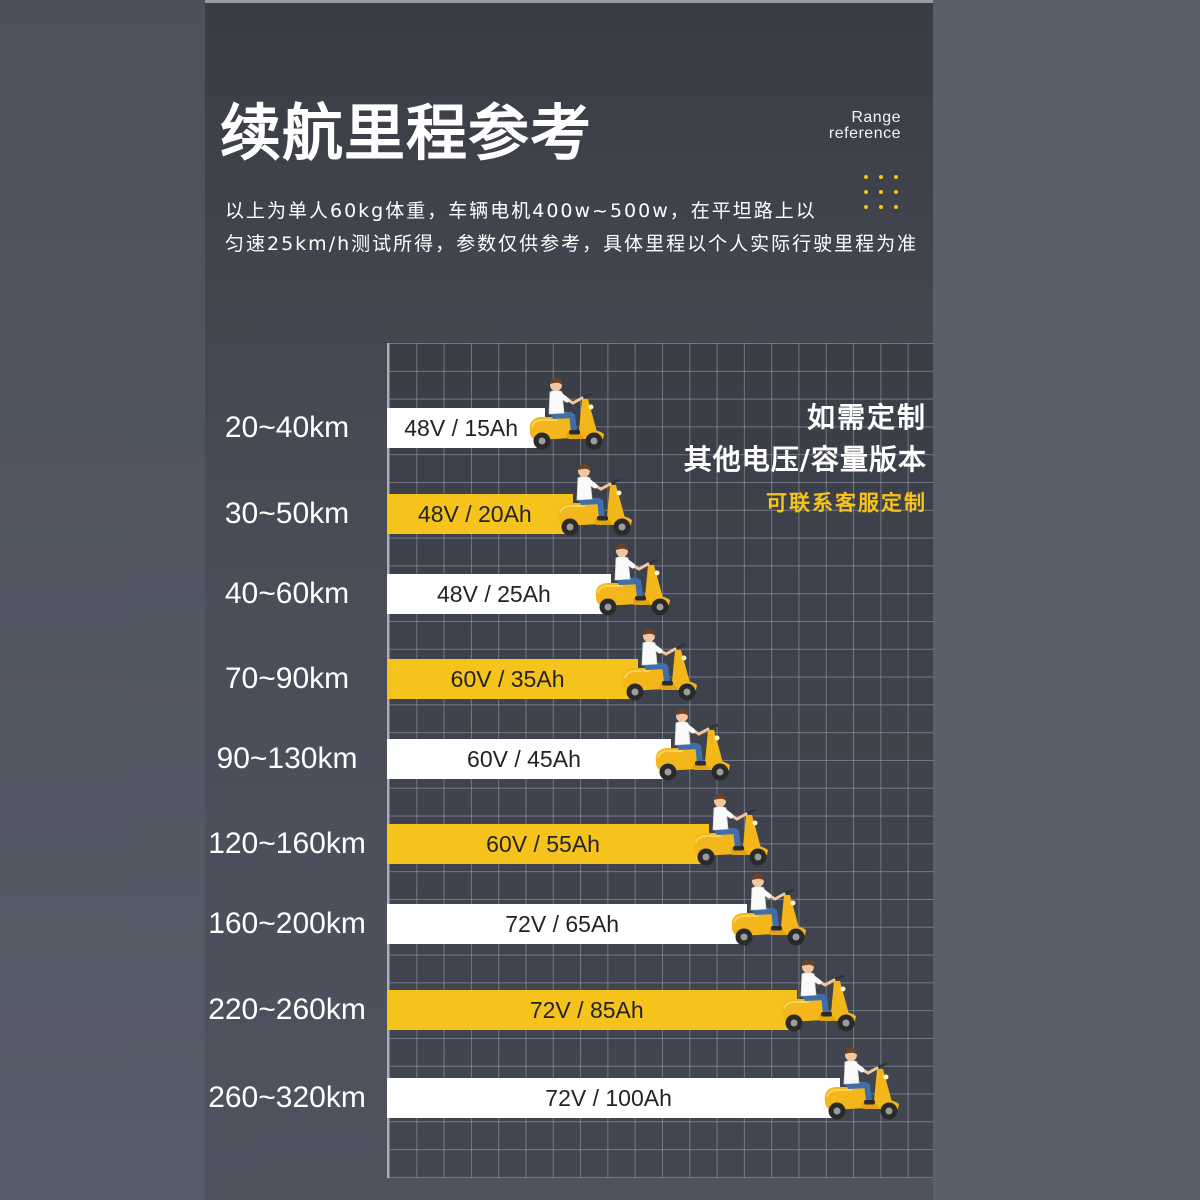 Image resolution: width=1200 pixels, height=1200 pixels. I want to click on range-row: 160~200km 72V / 65Ah, so click(600, 924).